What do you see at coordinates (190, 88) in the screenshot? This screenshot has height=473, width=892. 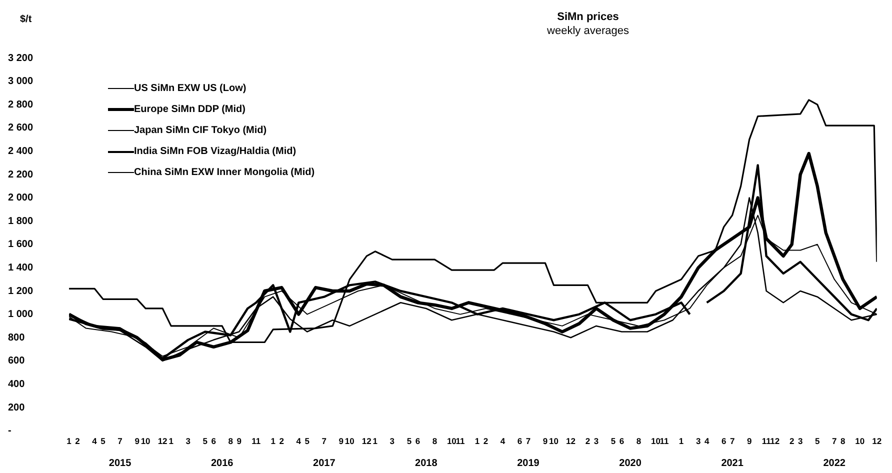 I see `legend-label: US SiMn EXW US (Low)` at bounding box center [190, 88].